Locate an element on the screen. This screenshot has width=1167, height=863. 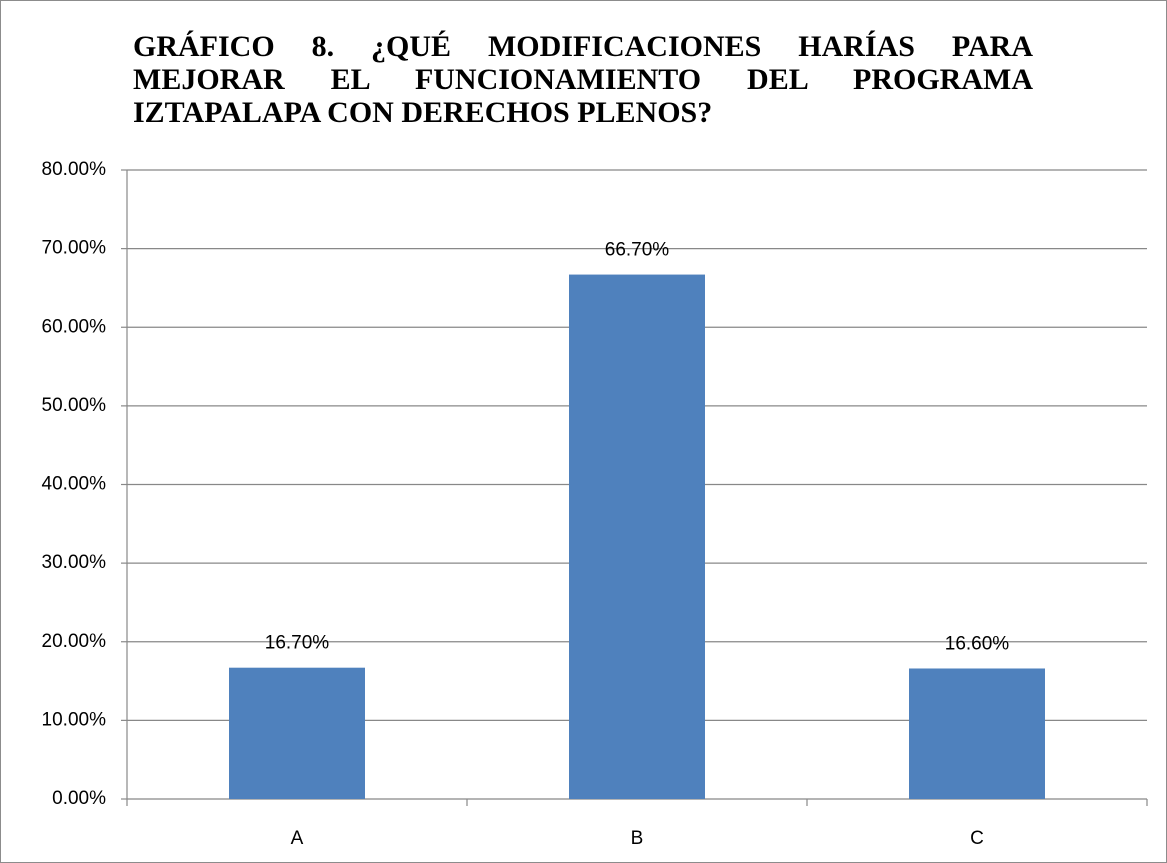
y-tick-label: 50.00% is located at coordinates (74, 405).